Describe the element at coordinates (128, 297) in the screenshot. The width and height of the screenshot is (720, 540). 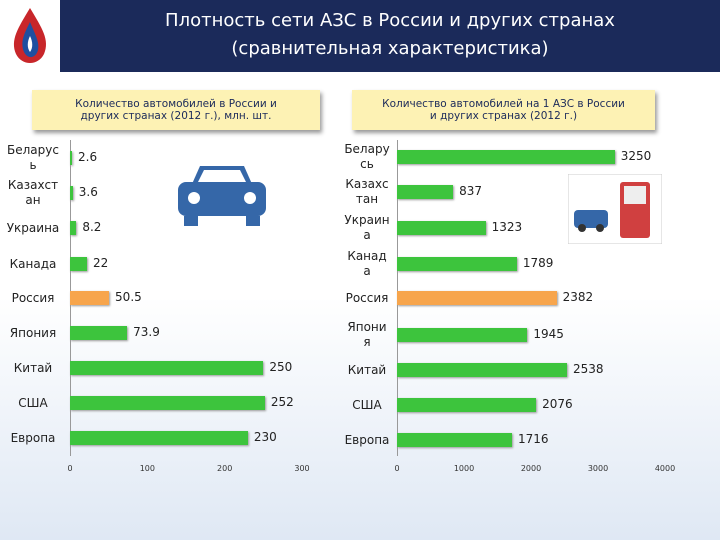
I see `value-label: 50.5` at that location.